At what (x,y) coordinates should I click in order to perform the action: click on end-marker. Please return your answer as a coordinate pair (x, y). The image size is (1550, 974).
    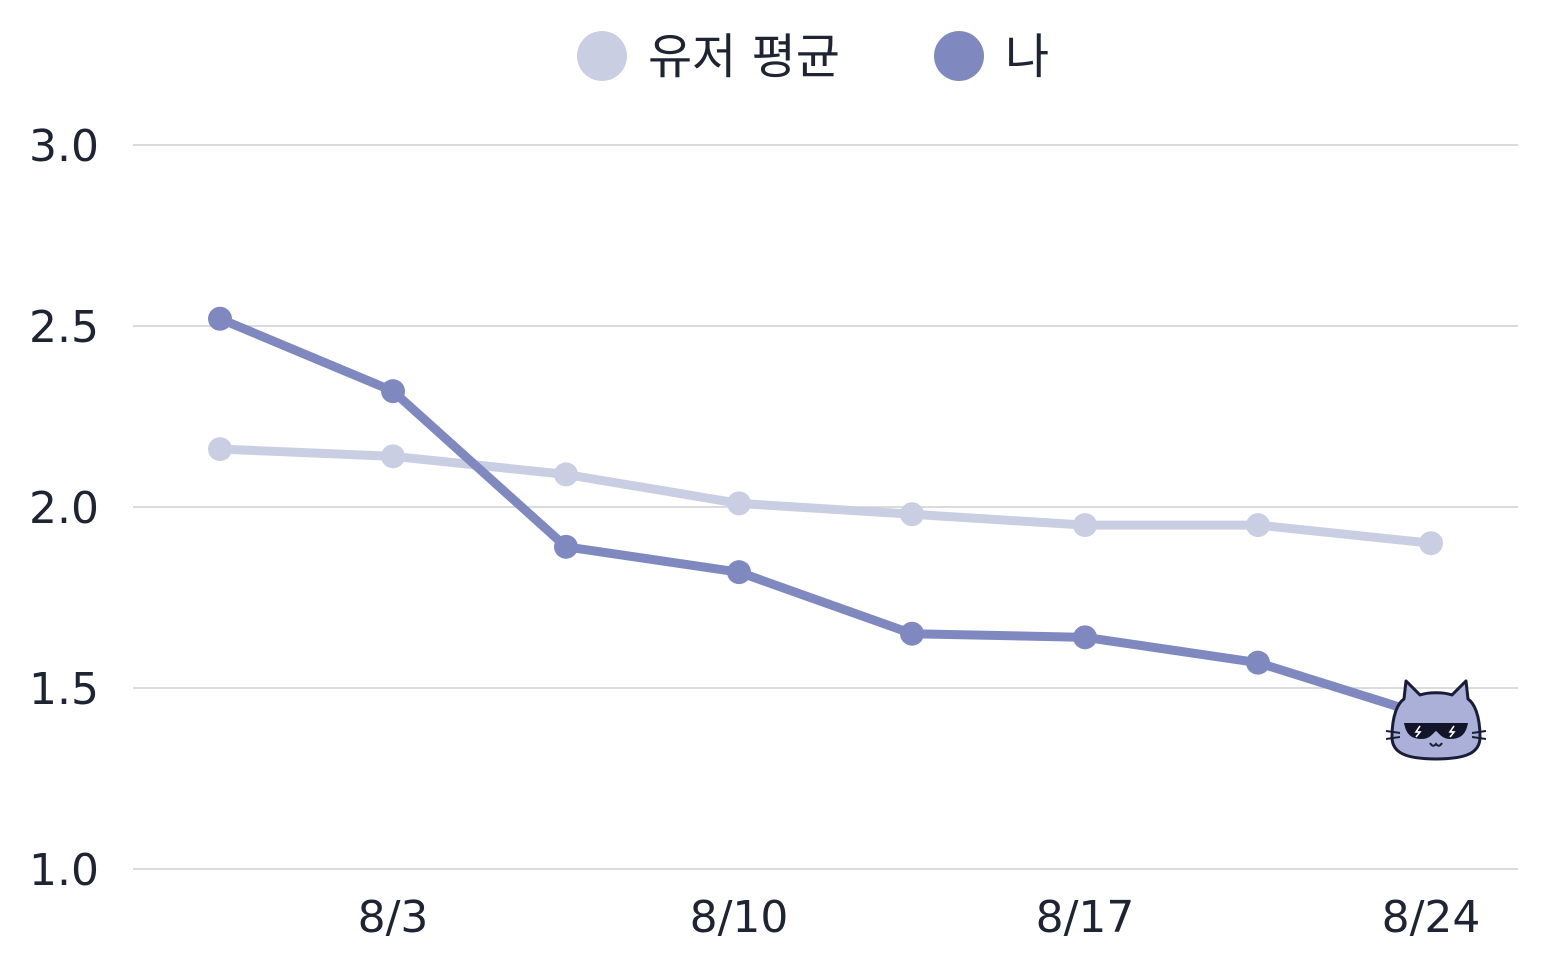
    Looking at the image, I should click on (1436, 720).